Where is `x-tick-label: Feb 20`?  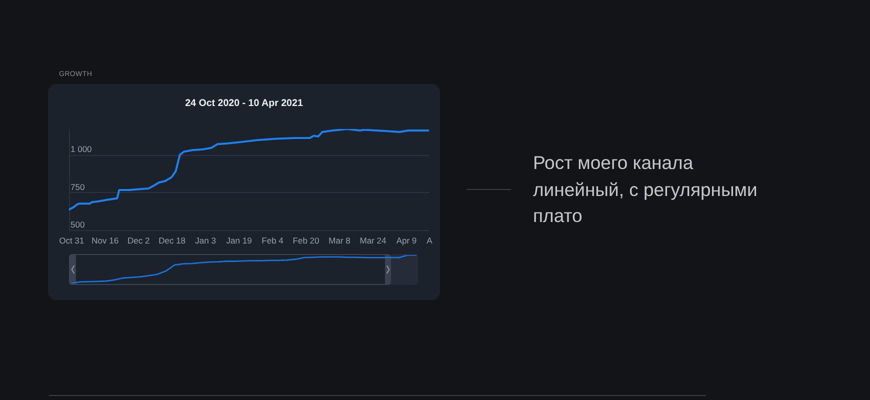 x-tick-label: Feb 20 is located at coordinates (306, 241).